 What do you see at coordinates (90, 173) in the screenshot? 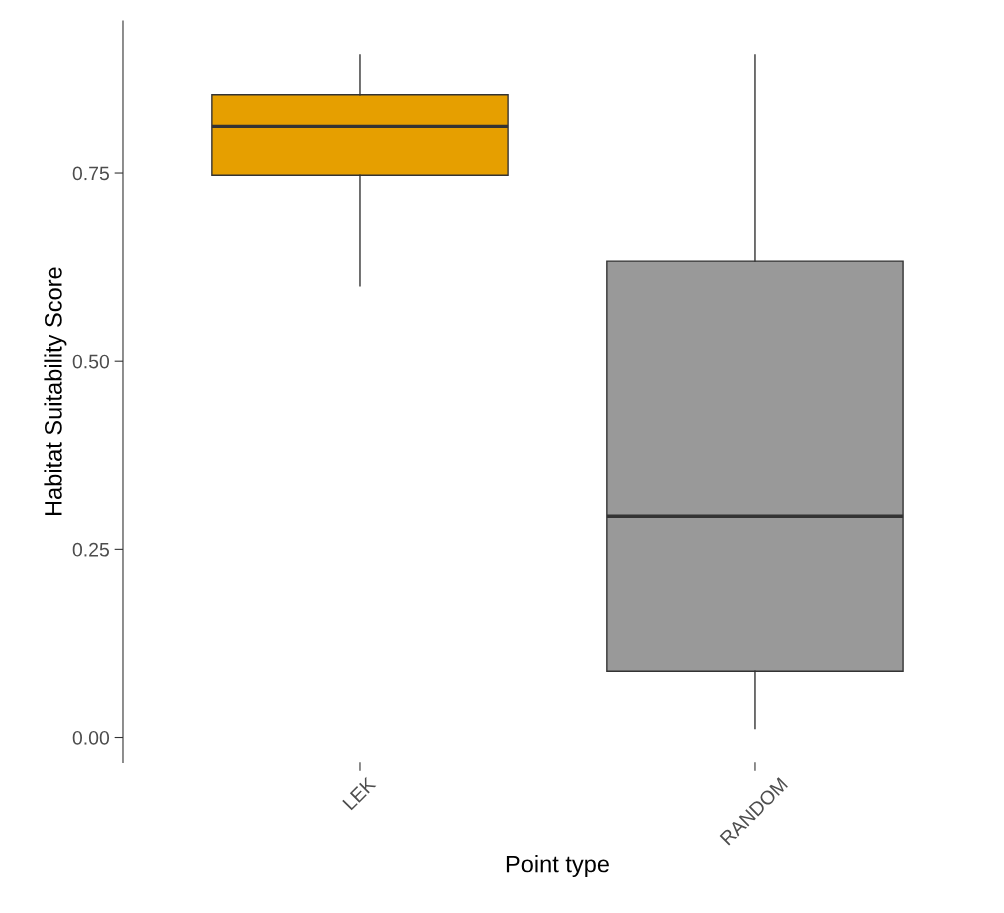
I see `y-tick-label: 0.75` at bounding box center [90, 173].